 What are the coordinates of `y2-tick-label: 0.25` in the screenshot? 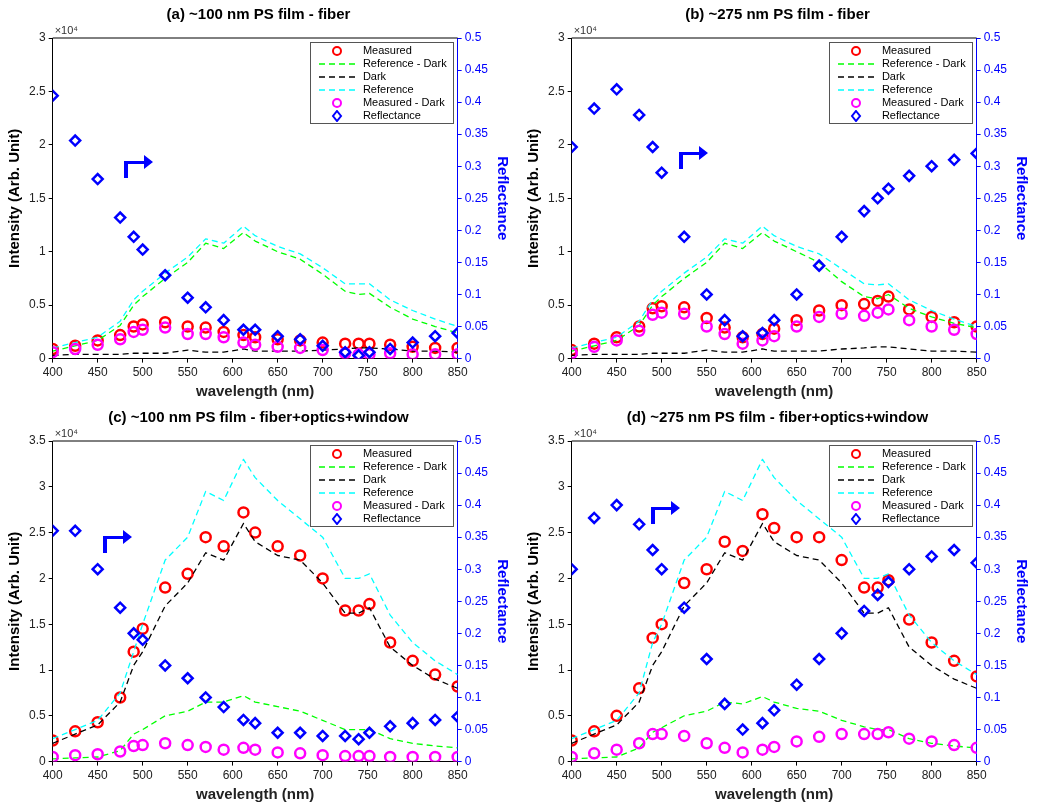 It's located at (995, 197).